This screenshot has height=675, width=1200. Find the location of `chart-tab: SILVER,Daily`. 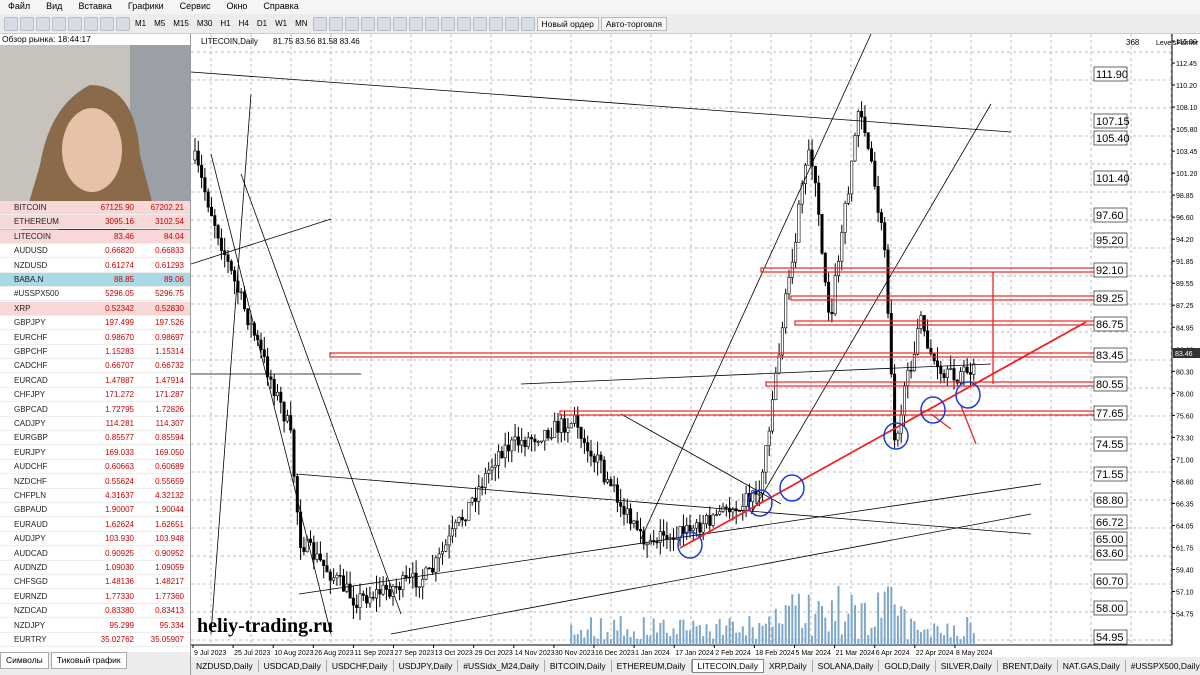

chart-tab: SILVER,Daily is located at coordinates (967, 666).